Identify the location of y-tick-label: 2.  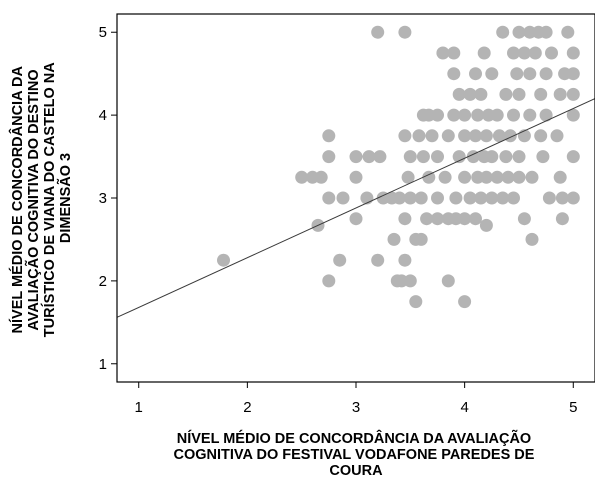
(103, 281).